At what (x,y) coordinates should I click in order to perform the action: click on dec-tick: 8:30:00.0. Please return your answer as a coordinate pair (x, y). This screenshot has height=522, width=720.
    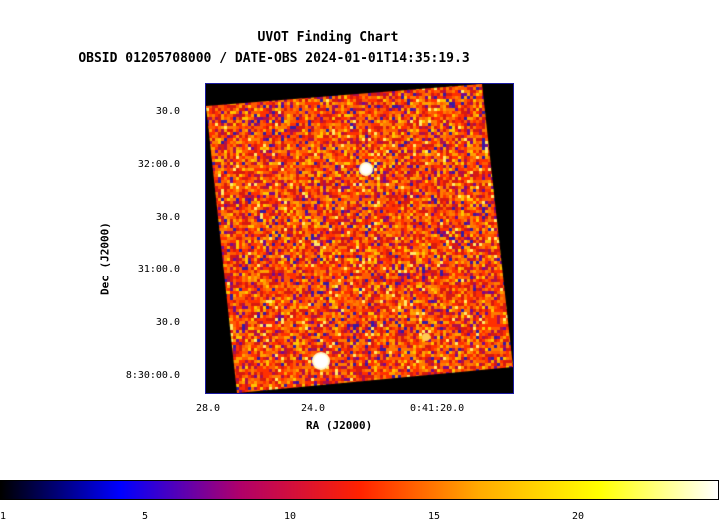
    Looking at the image, I should click on (152, 375).